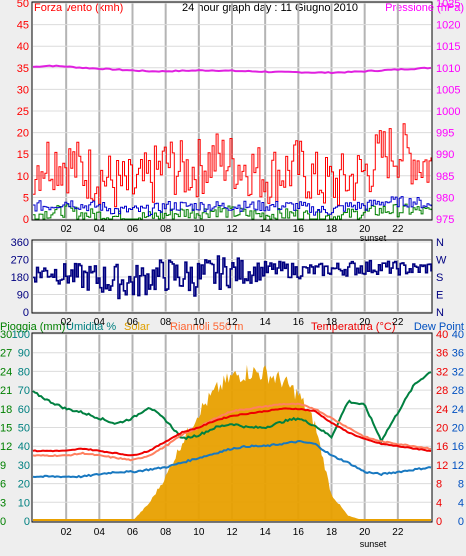 This screenshot has height=556, width=466. What do you see at coordinates (6, 335) in the screenshot?
I see `rain-y-tick-label: 30` at bounding box center [6, 335].